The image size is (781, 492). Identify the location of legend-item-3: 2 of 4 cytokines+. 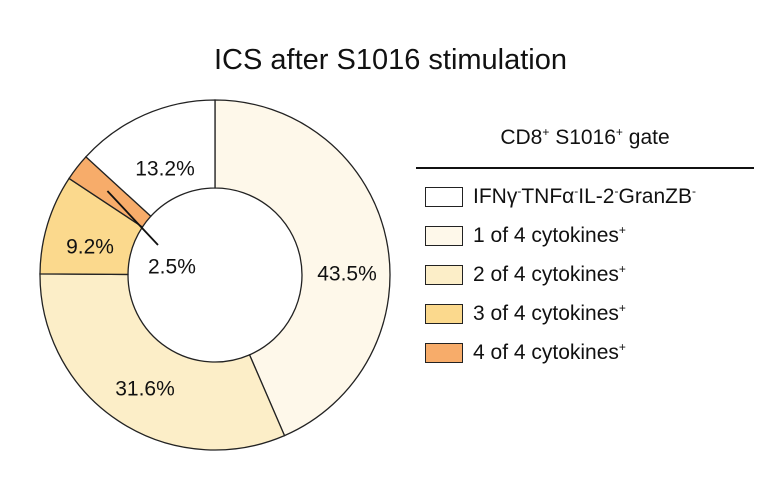
(595, 275).